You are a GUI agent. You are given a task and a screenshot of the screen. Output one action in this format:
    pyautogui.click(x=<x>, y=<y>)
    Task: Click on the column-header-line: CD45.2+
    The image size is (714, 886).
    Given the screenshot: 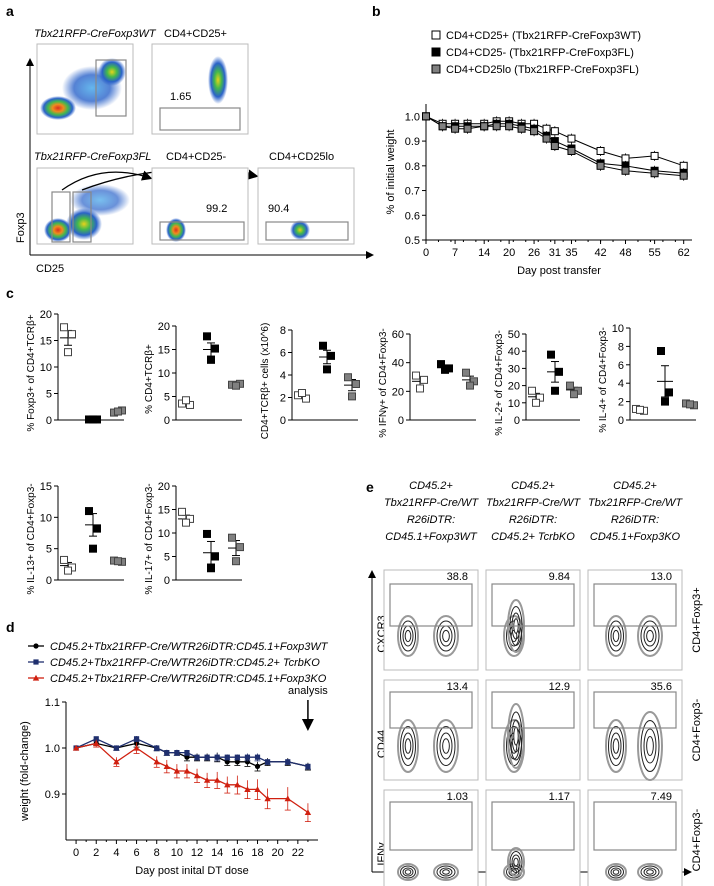 What is the action you would take?
    pyautogui.click(x=635, y=486)
    